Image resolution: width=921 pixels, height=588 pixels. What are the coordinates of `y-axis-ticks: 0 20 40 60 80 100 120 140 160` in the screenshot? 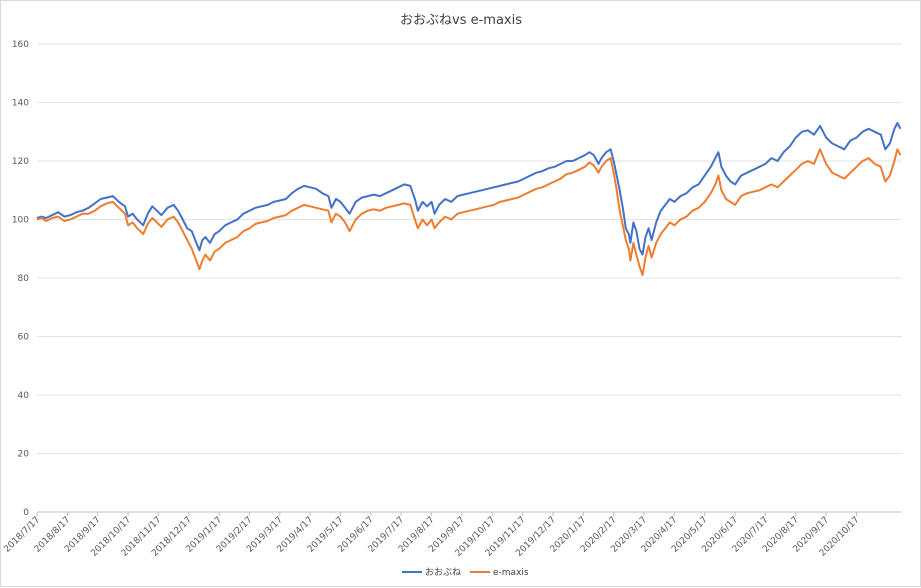 It's located at (20, 279).